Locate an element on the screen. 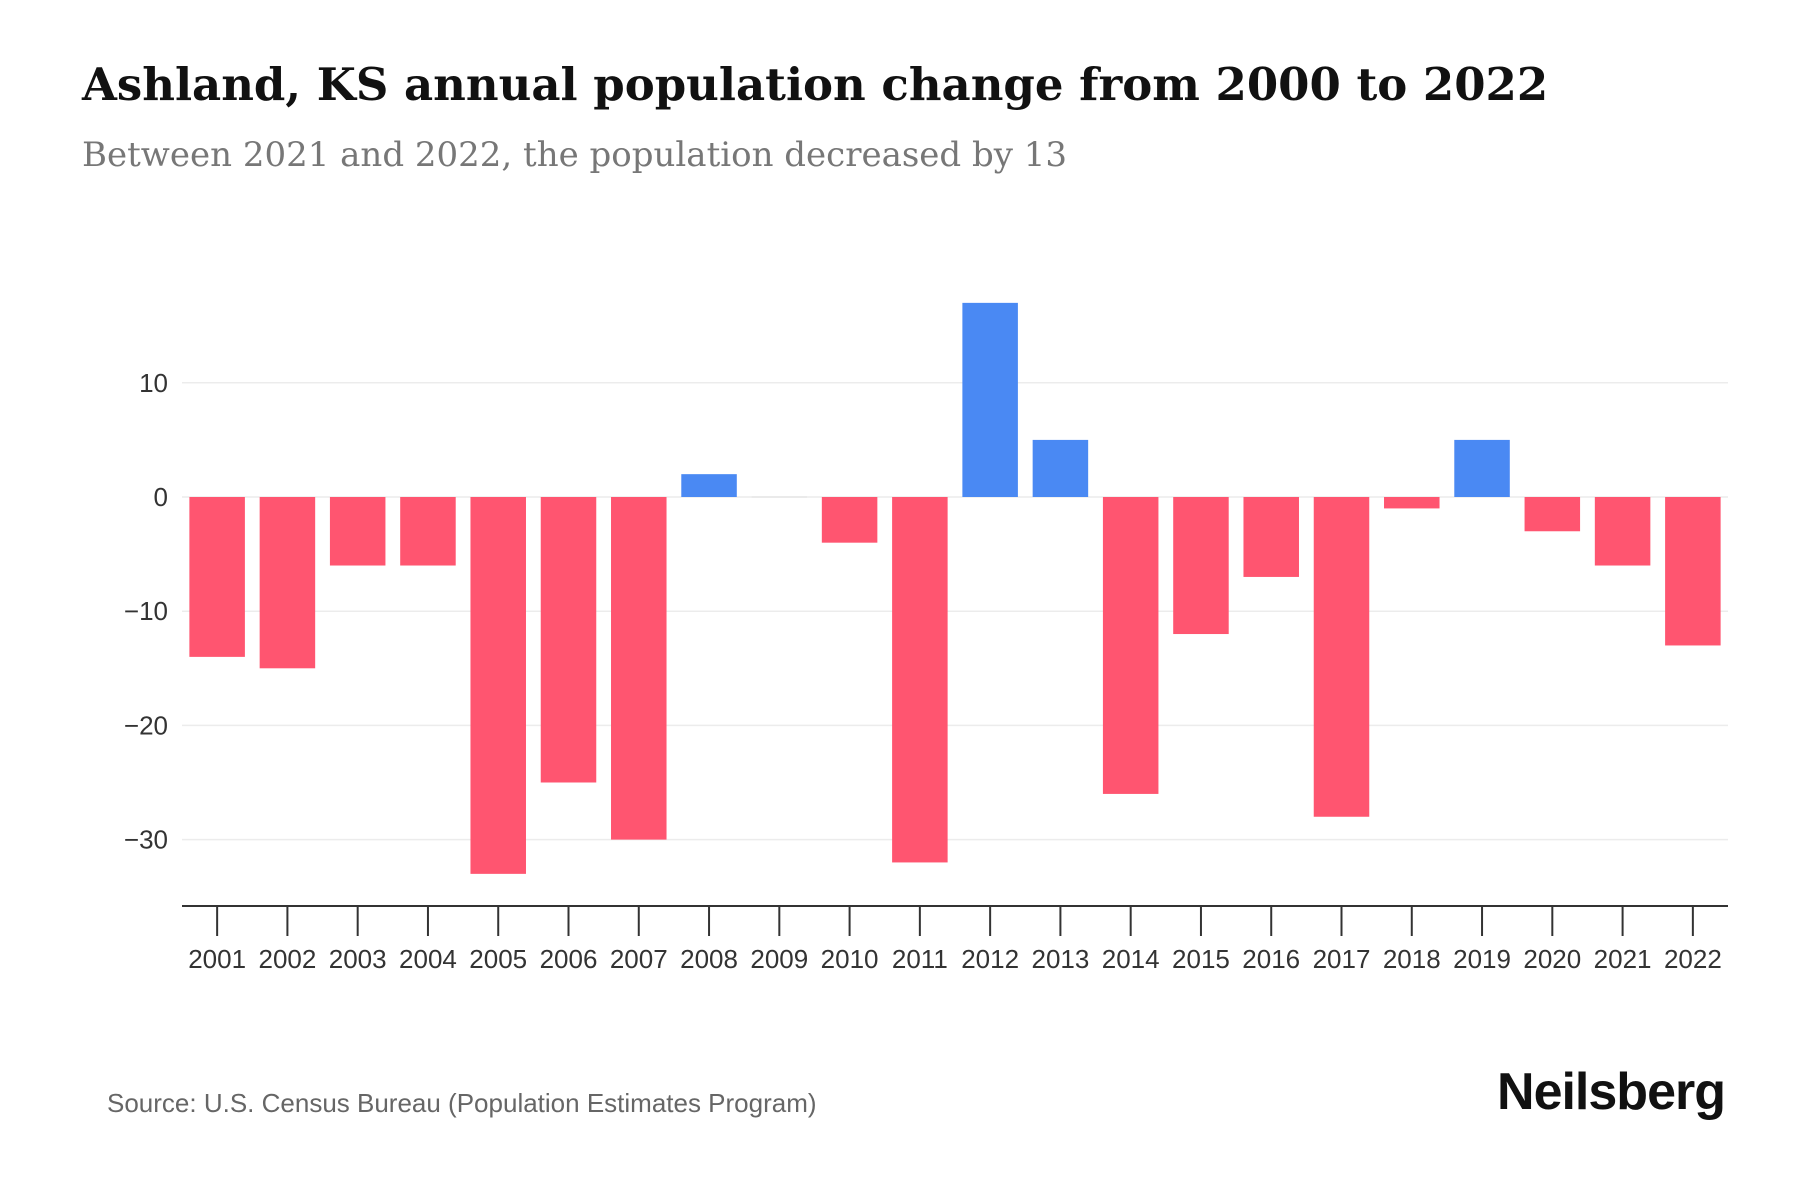  x-tick-label: 2004 is located at coordinates (428, 959).